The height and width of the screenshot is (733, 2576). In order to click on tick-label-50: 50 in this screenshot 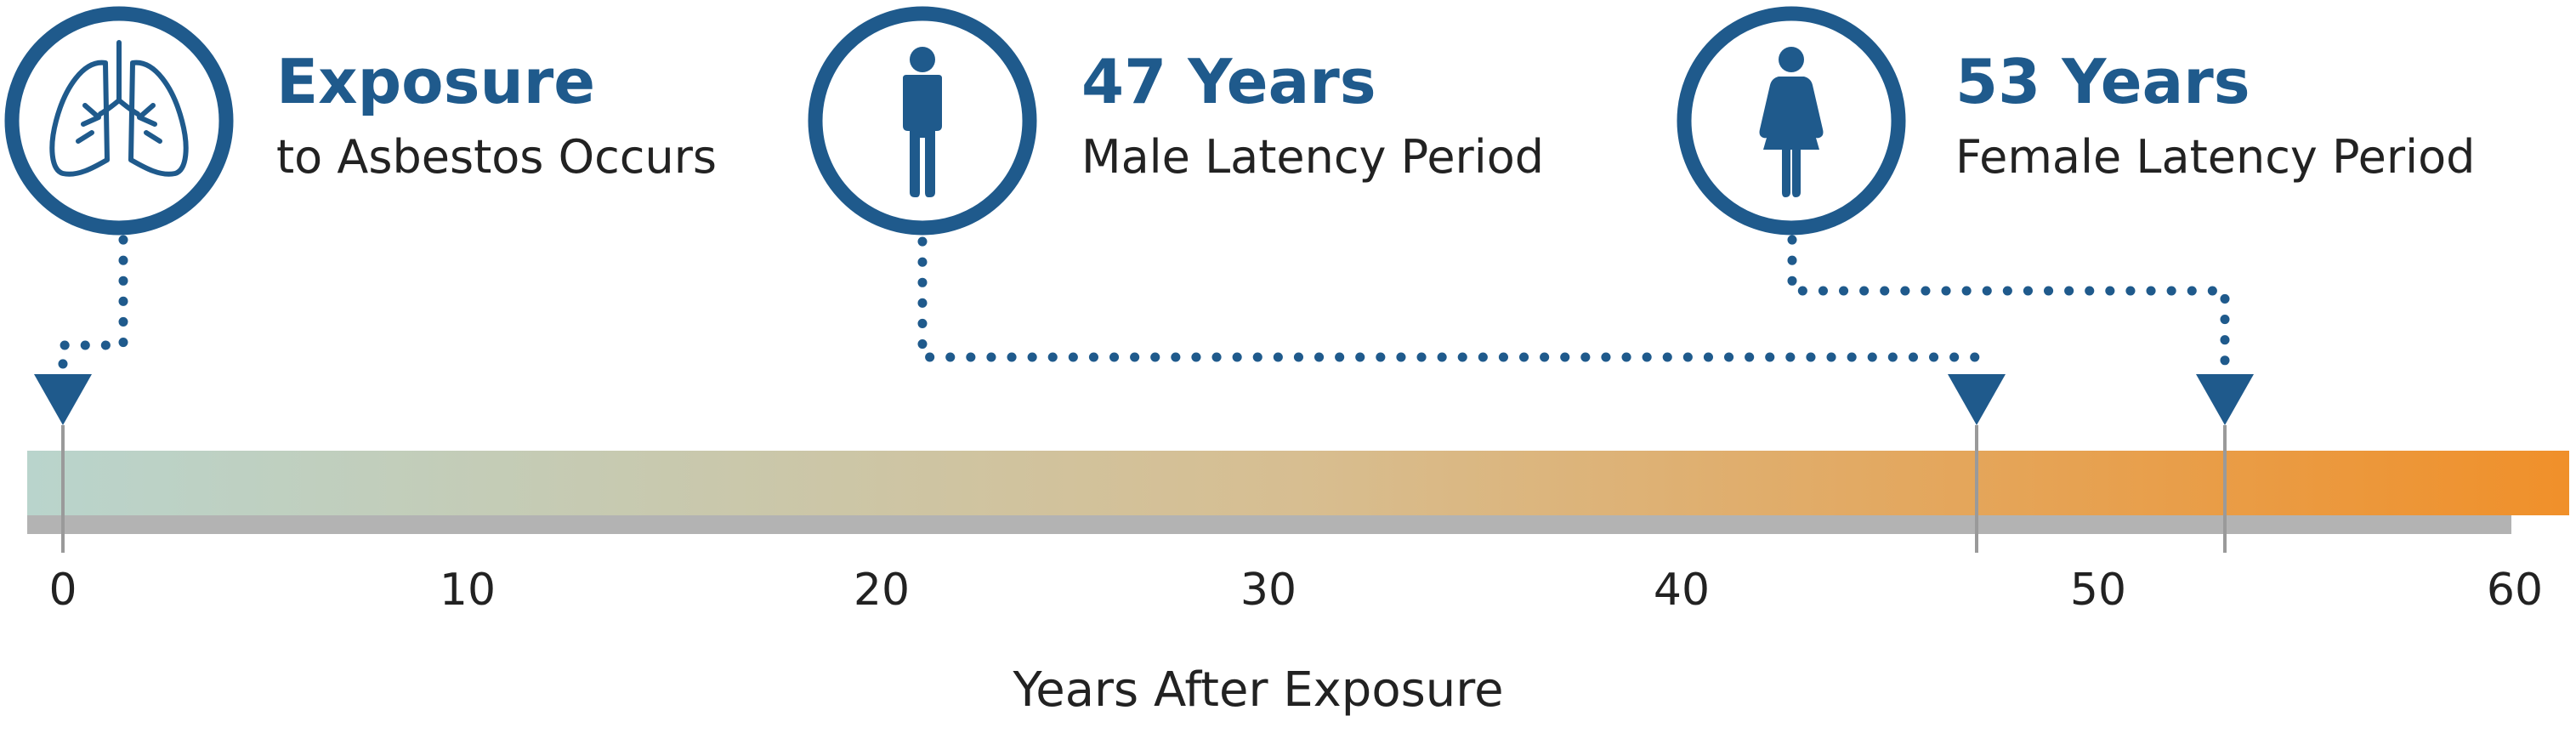, I will do `click(2098, 591)`.